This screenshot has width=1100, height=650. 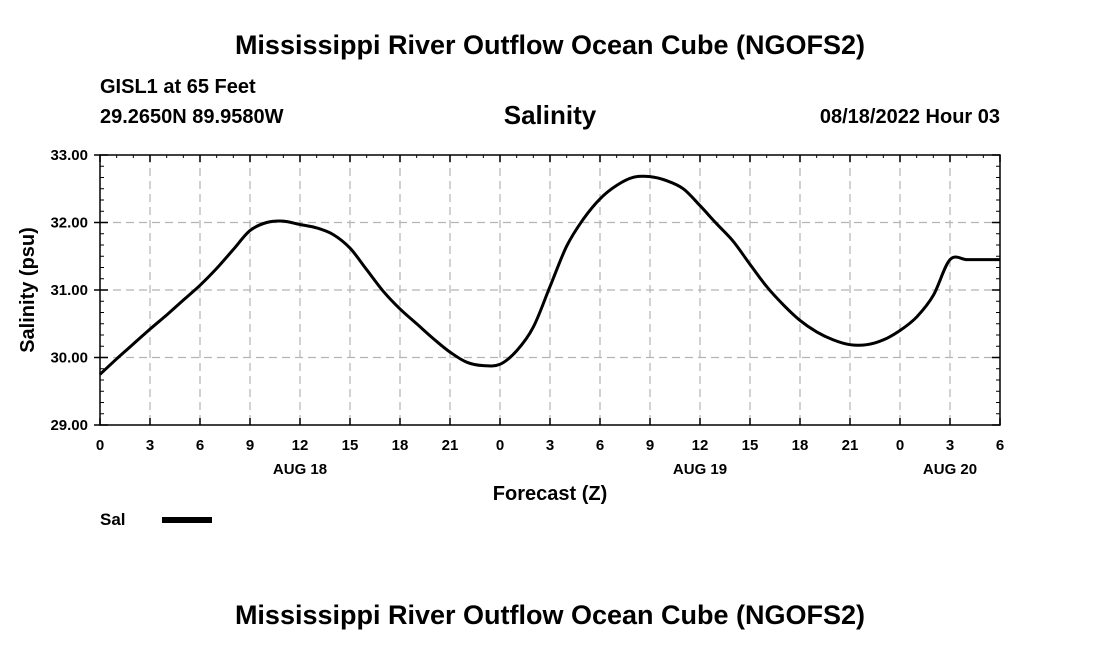 What do you see at coordinates (28, 290) in the screenshot?
I see `y-axis-title: Salinity (psu)` at bounding box center [28, 290].